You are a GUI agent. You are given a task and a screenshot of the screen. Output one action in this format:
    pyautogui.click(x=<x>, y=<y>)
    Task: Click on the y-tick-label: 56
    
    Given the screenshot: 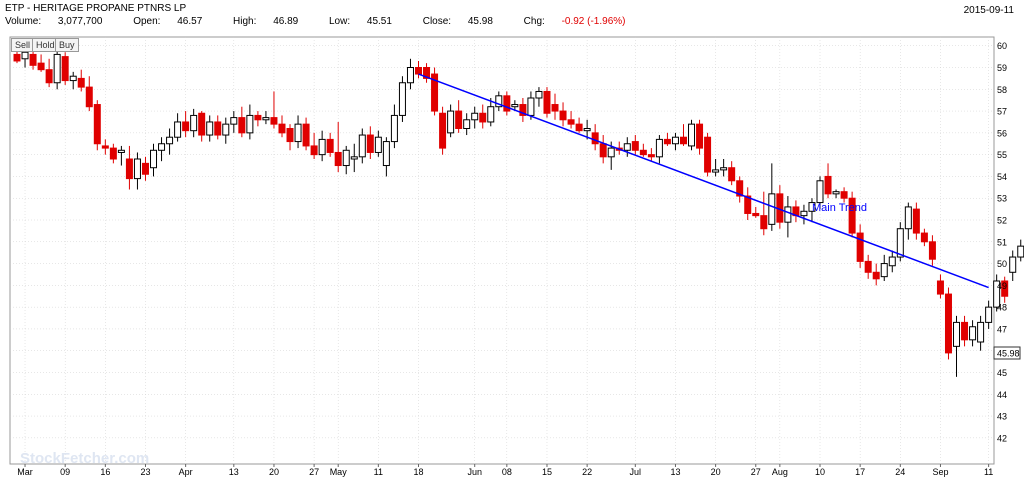 What is the action you would take?
    pyautogui.click(x=1002, y=133)
    